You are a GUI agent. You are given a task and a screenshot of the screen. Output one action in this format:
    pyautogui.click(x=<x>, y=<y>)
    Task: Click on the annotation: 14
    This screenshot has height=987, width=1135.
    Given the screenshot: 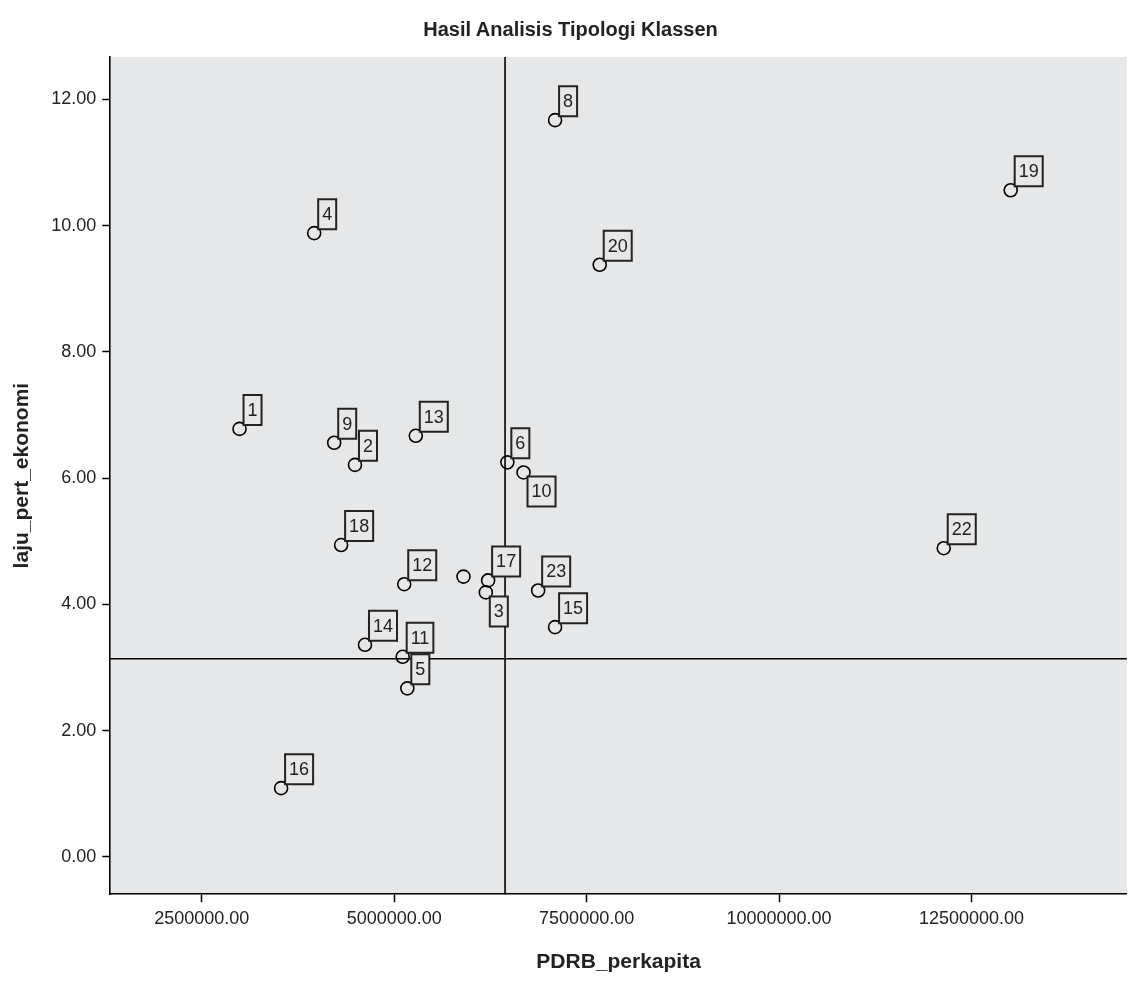 What is the action you would take?
    pyautogui.click(x=383, y=625)
    